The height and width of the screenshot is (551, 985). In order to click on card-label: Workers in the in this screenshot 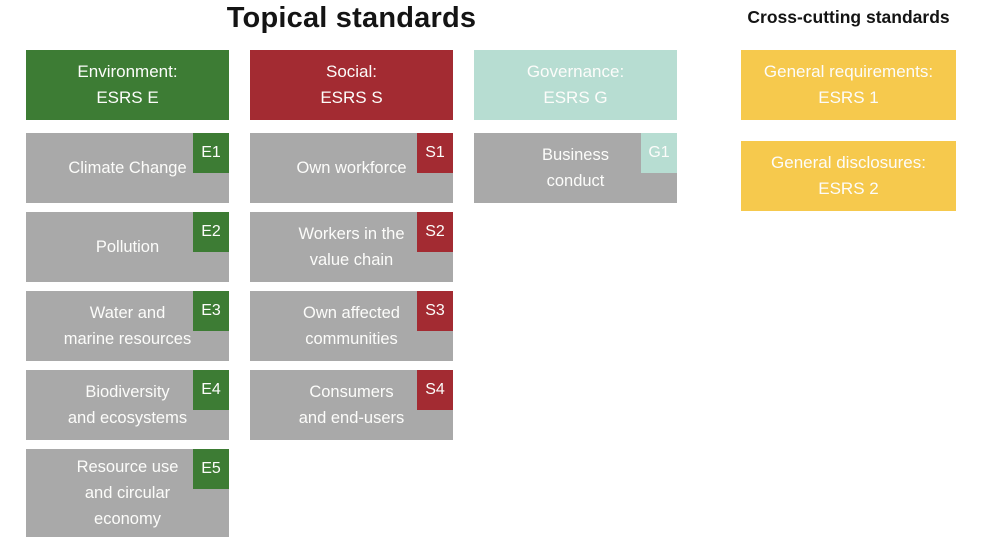, I will do `click(351, 234)`.